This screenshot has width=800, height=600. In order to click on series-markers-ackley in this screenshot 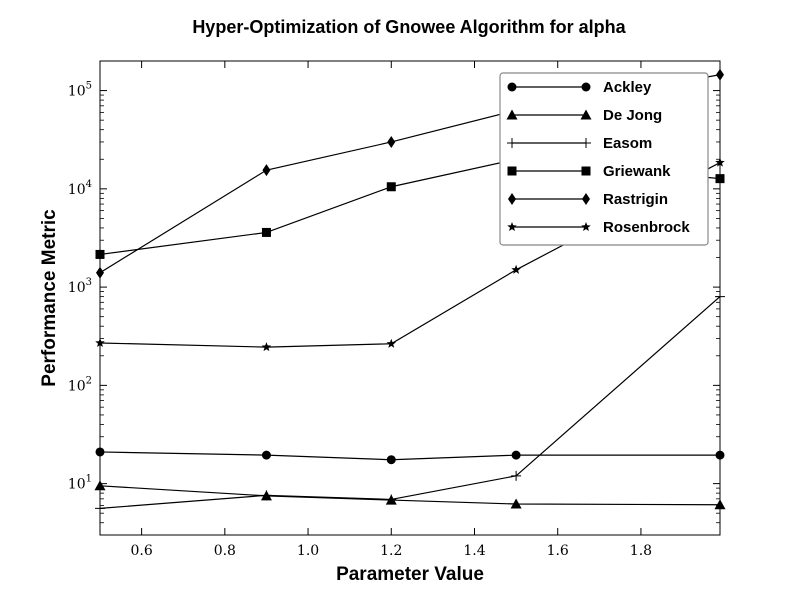, I will do `click(410, 456)`.